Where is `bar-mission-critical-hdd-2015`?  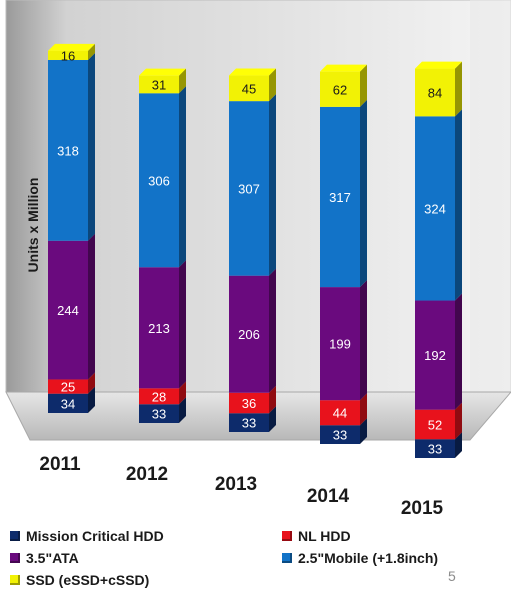 bar-mission-critical-hdd-2015 is located at coordinates (438, 445).